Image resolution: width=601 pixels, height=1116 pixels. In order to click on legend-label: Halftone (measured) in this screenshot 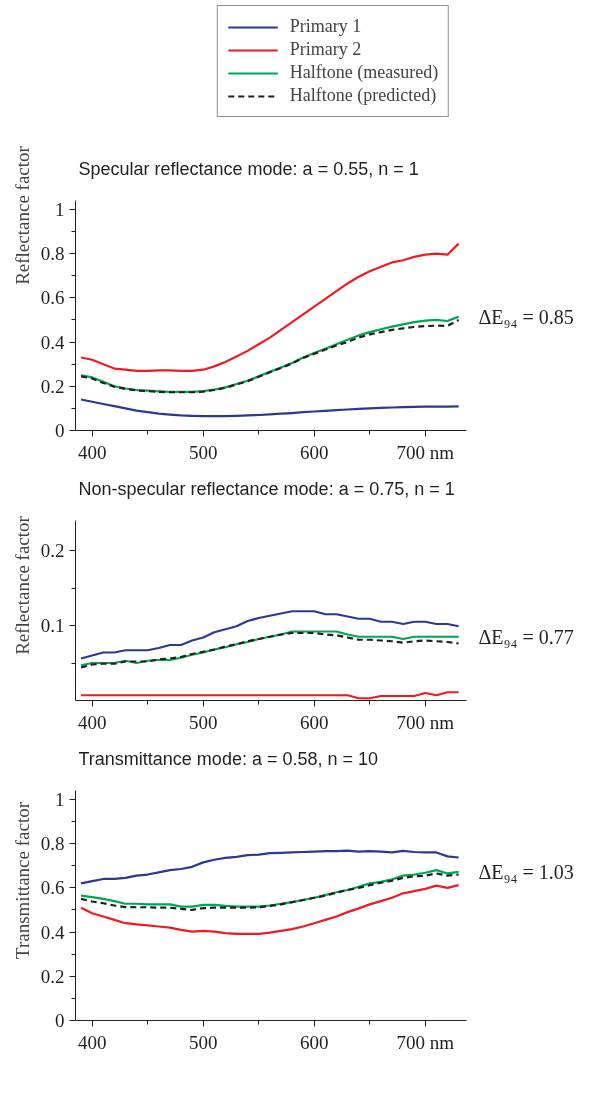, I will do `click(364, 72)`.